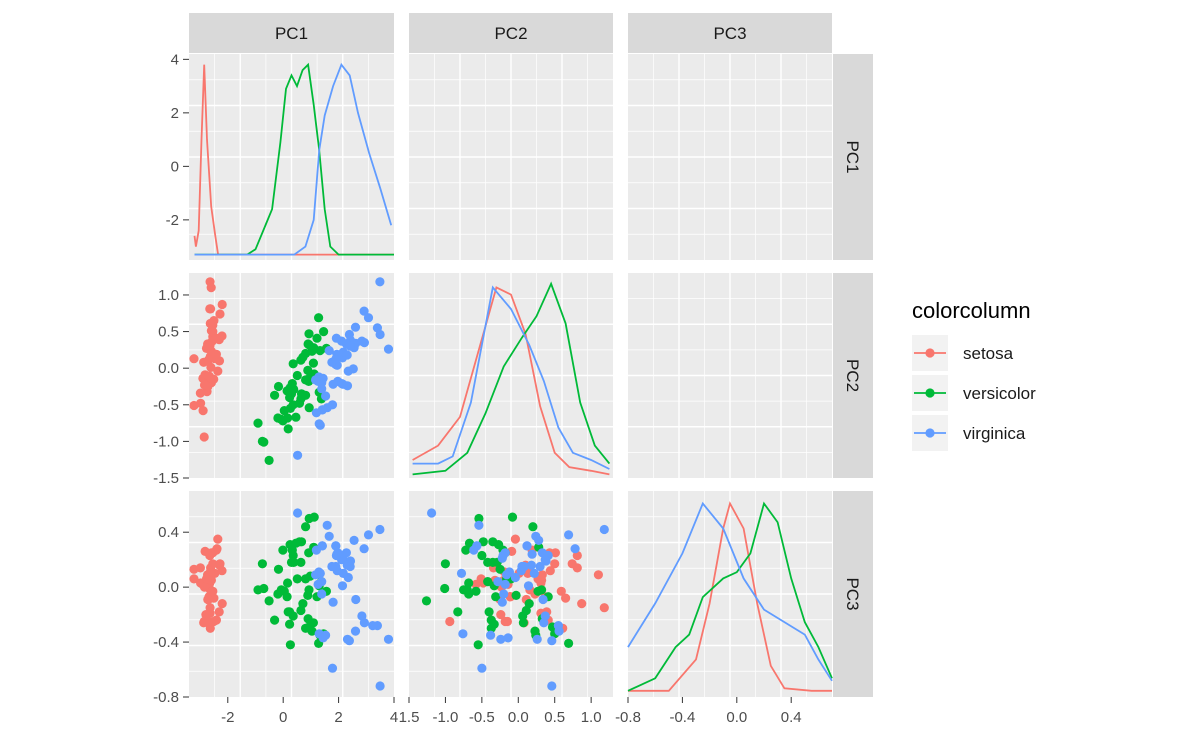 This screenshot has width=1200, height=742. I want to click on panel-pc2-pc1, so click(291, 375).